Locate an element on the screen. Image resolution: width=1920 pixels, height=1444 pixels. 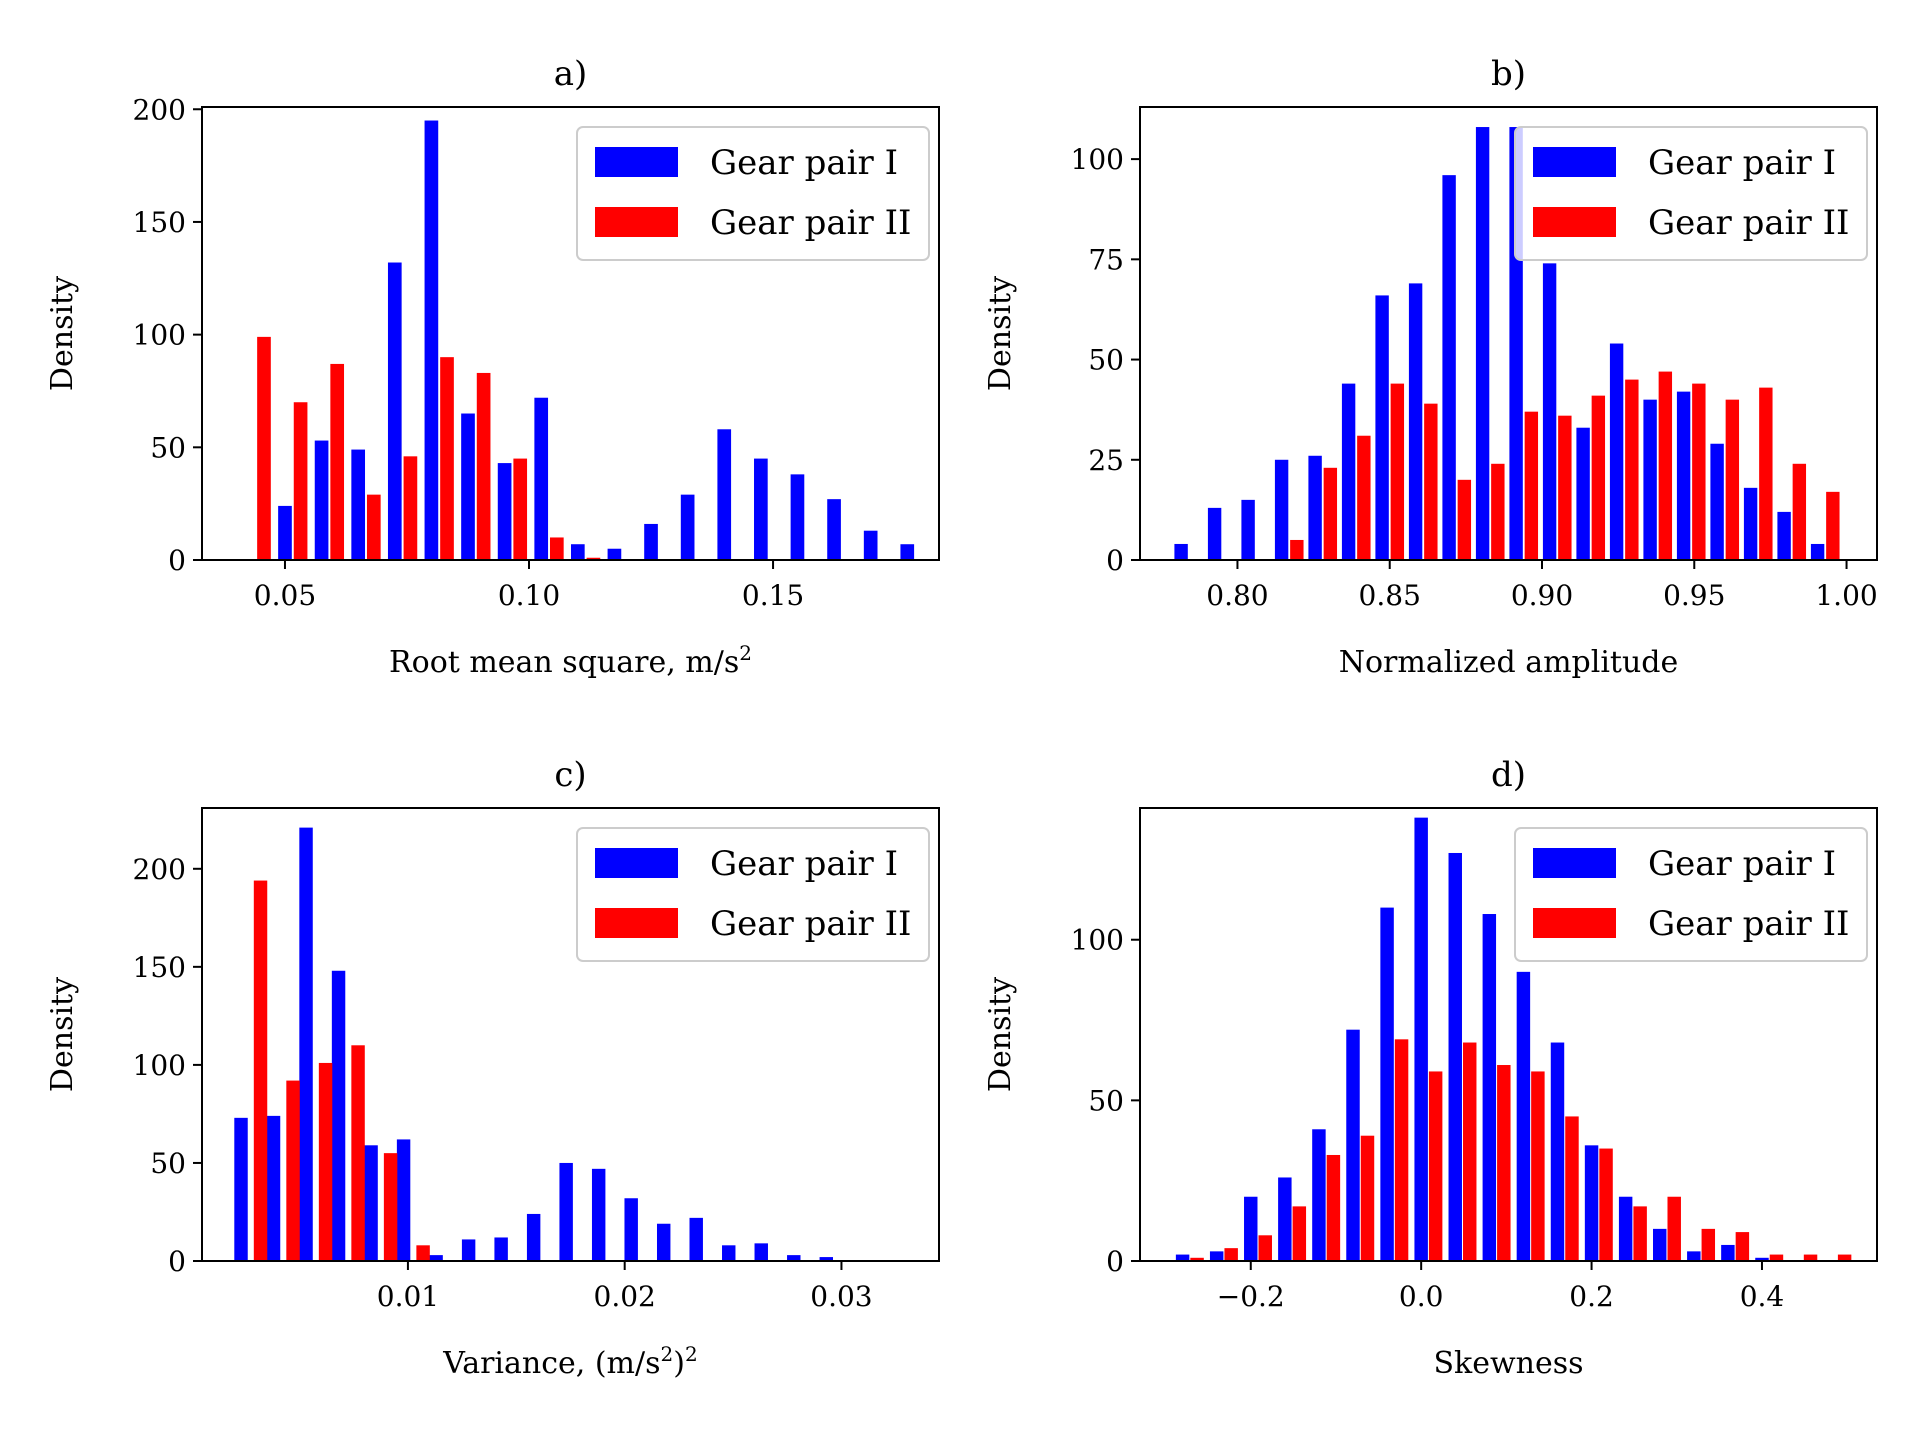
chart-title: a) is located at coordinates (571, 74).